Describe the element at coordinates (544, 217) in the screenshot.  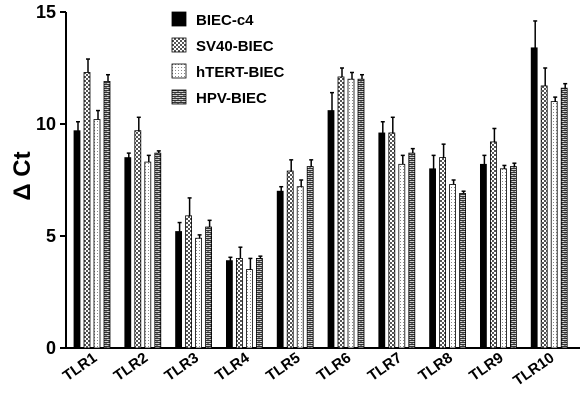
I see `bar-tlr10-sv40-biec` at that location.